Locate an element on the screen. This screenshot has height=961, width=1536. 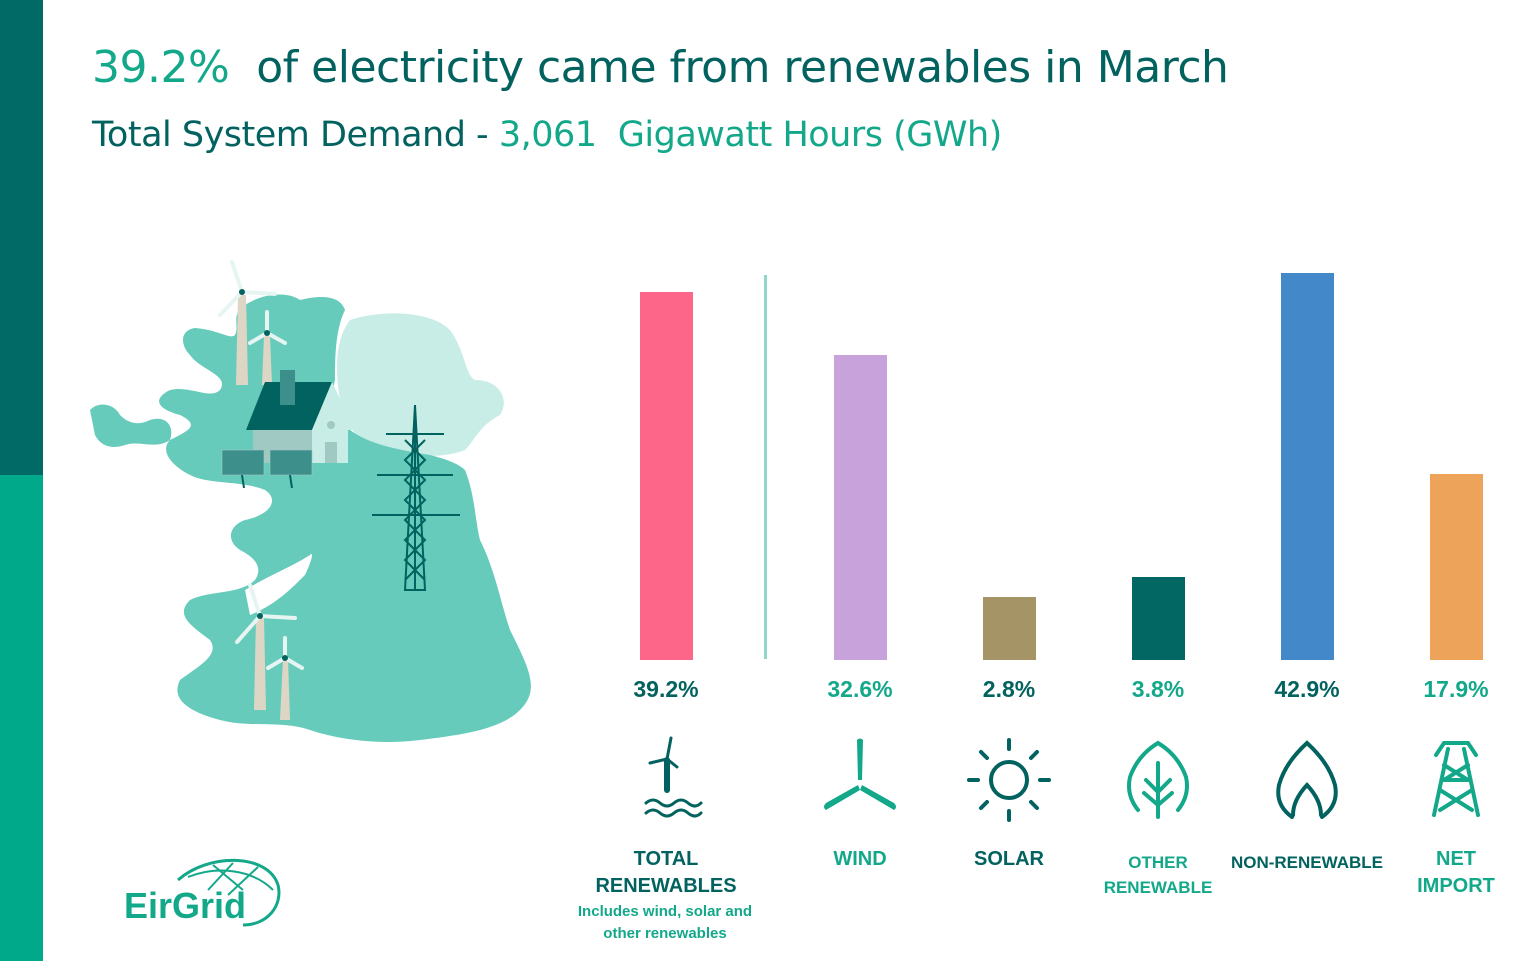
offshore-wind-turbine-icon is located at coordinates (673, 777).